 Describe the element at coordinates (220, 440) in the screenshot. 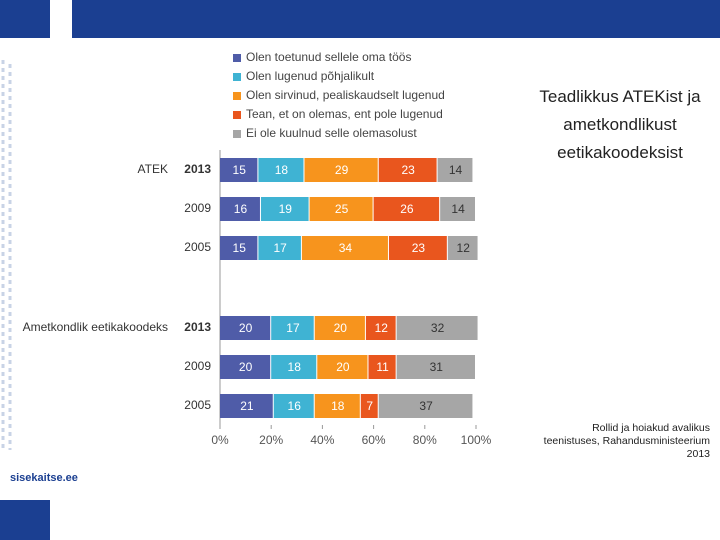

I see `x-tick-label: 0%` at that location.